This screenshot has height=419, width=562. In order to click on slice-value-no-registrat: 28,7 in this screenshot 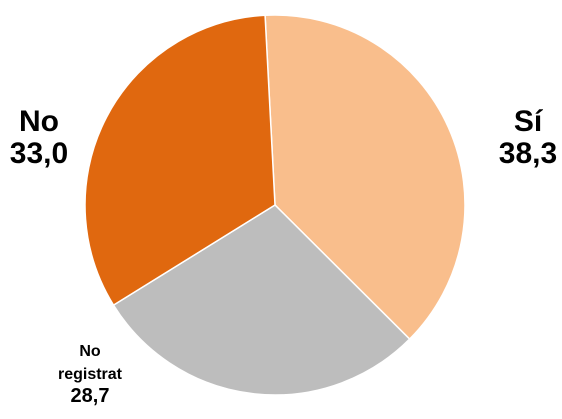, I will do `click(90, 396)`.